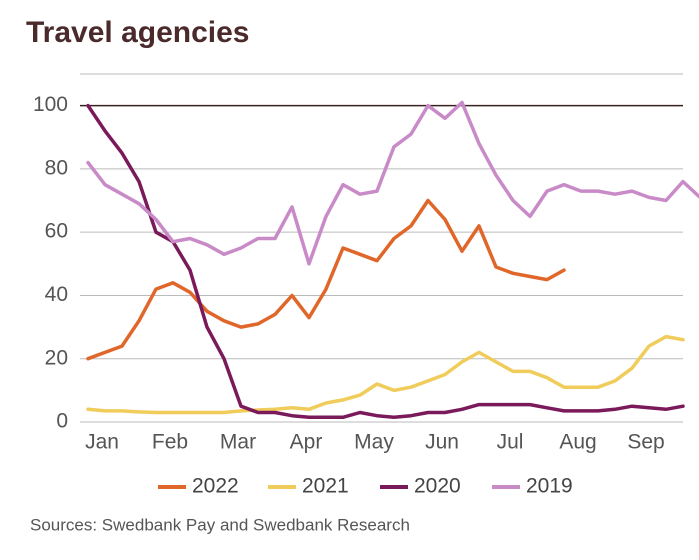 This screenshot has height=560, width=699. I want to click on x-tick-label: Jan, so click(102, 442).